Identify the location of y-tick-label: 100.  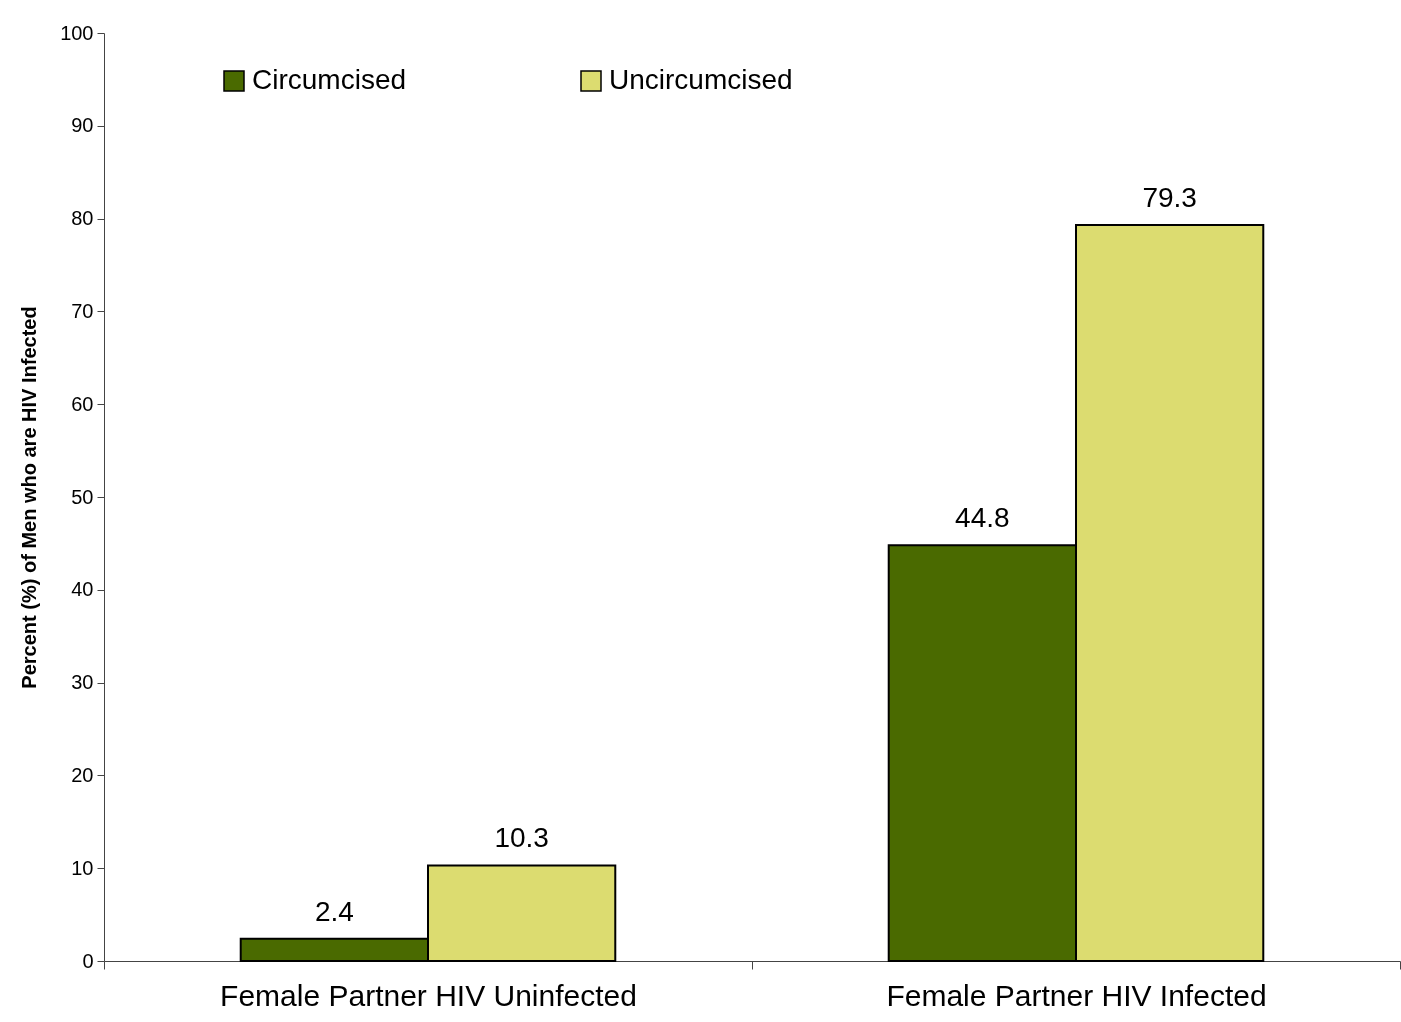
(77, 32).